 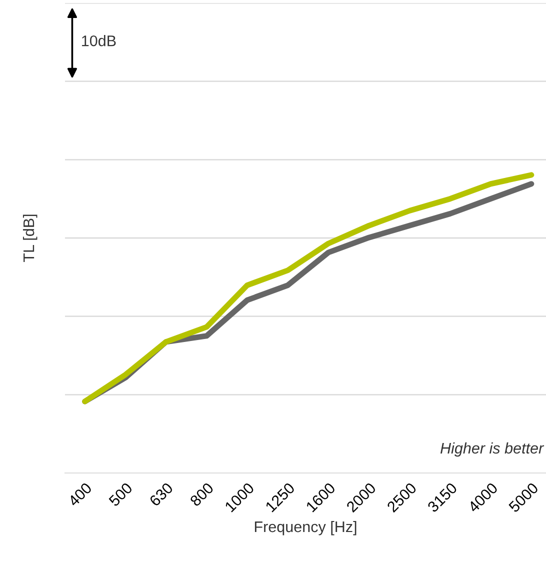 What do you see at coordinates (161, 494) in the screenshot?
I see `x-tick-label: 630` at bounding box center [161, 494].